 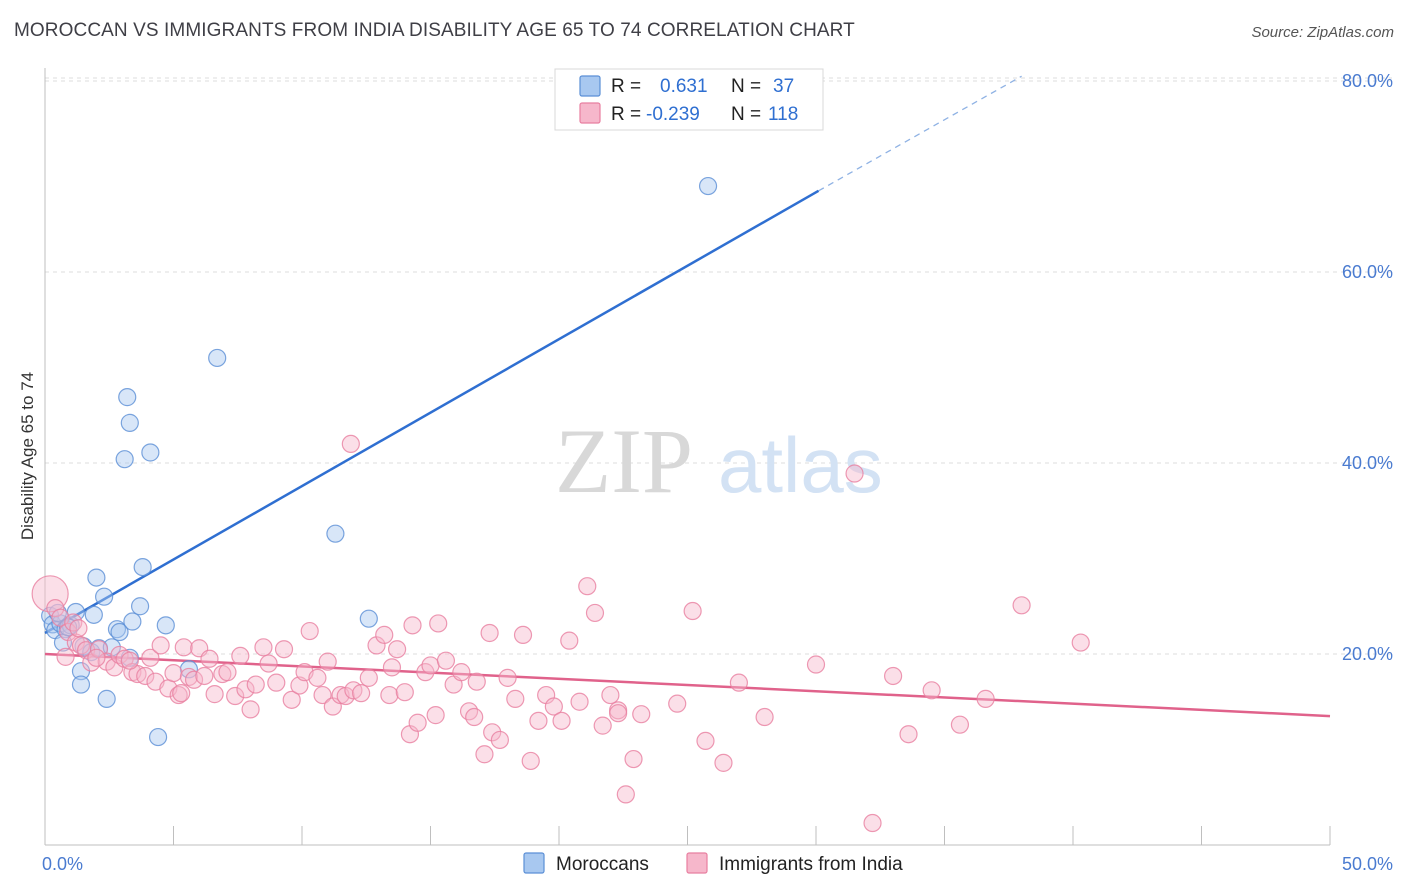 What do you see at coordinates (590, 86) in the screenshot?
I see `legend-swatch-moroccans` at bounding box center [590, 86].